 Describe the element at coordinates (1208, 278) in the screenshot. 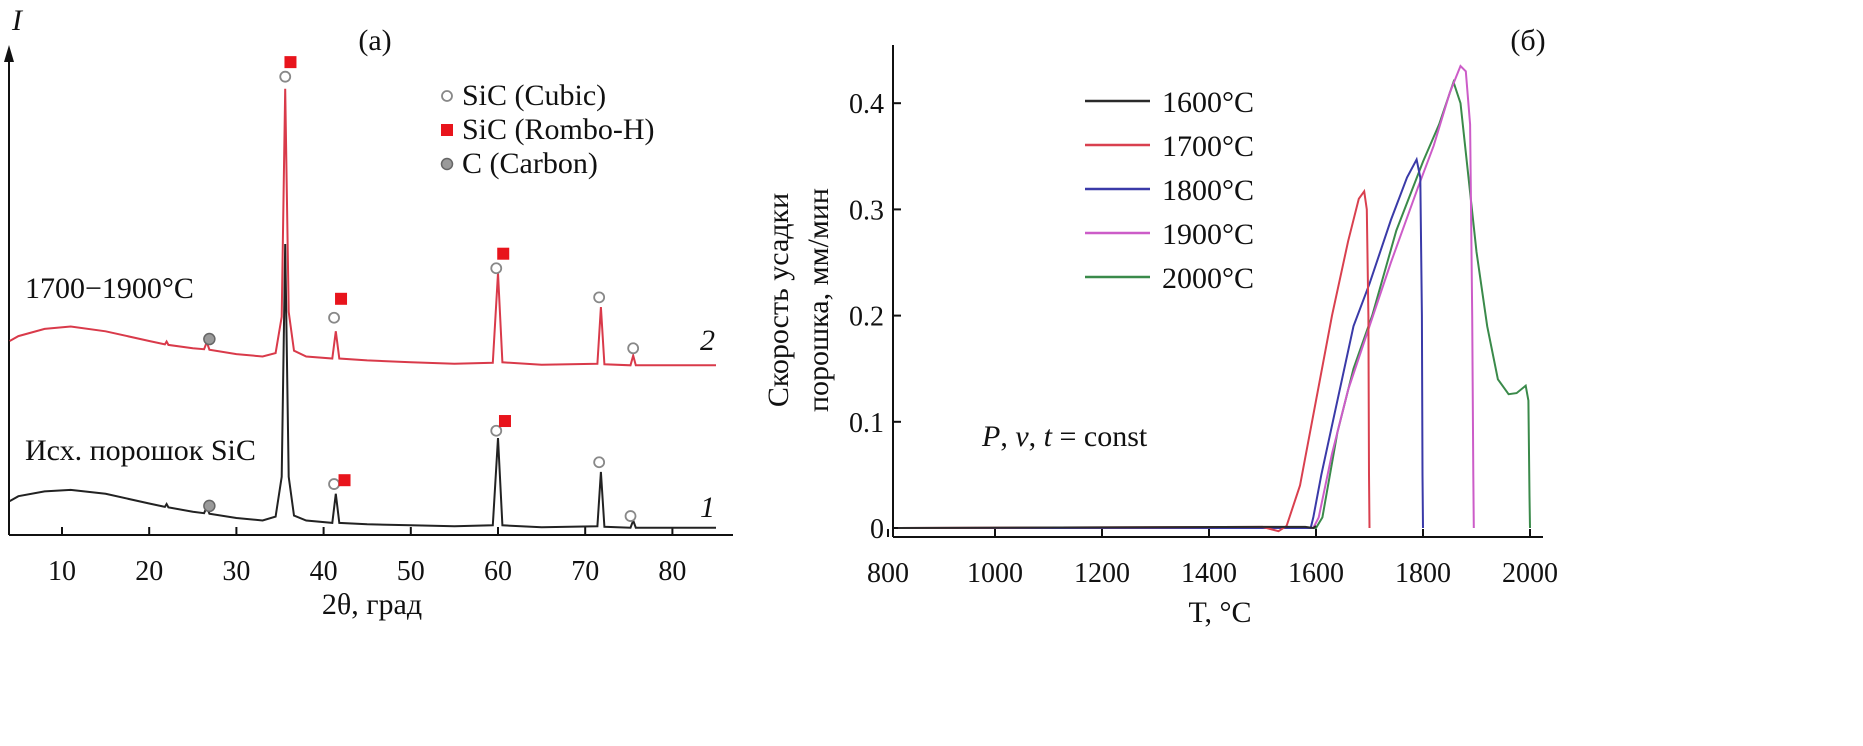

I see `legend-label: 2000°C` at that location.